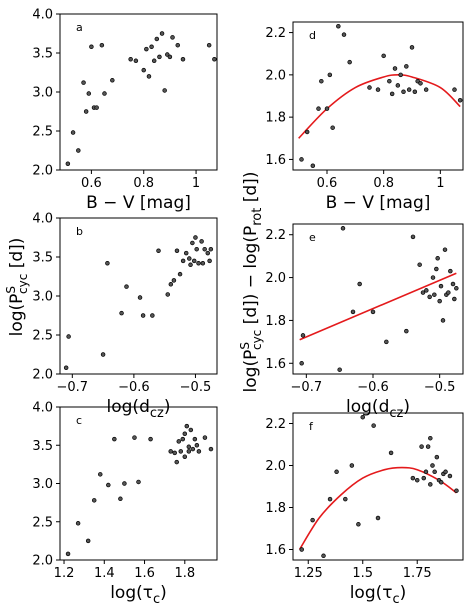 This screenshot has height=609, width=474. I want to click on x-tick-label-d-1: 0.8, so click(383, 183).